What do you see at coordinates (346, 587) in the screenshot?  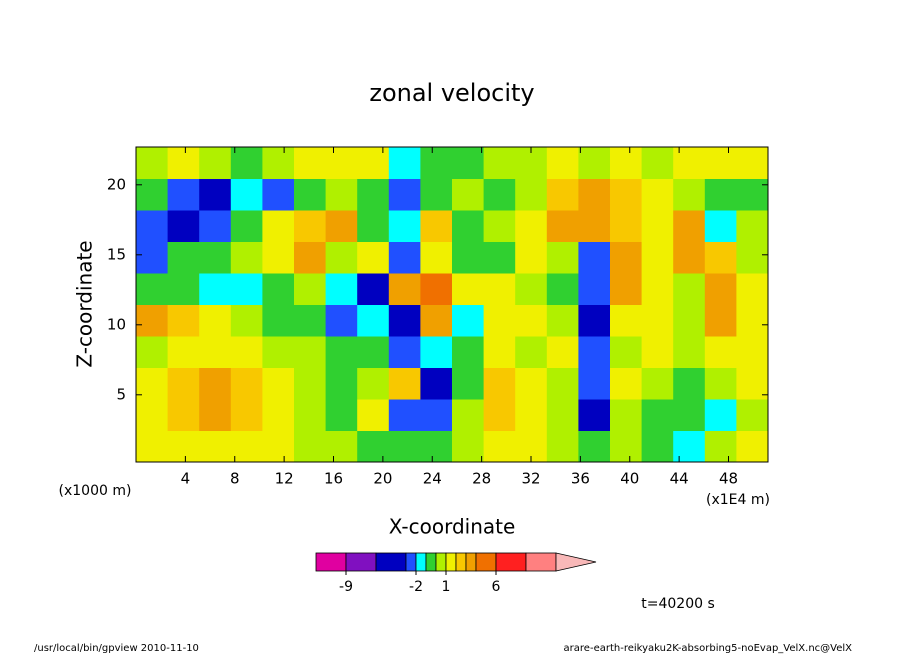 I see `colorbar-tick-label: -9` at bounding box center [346, 587].